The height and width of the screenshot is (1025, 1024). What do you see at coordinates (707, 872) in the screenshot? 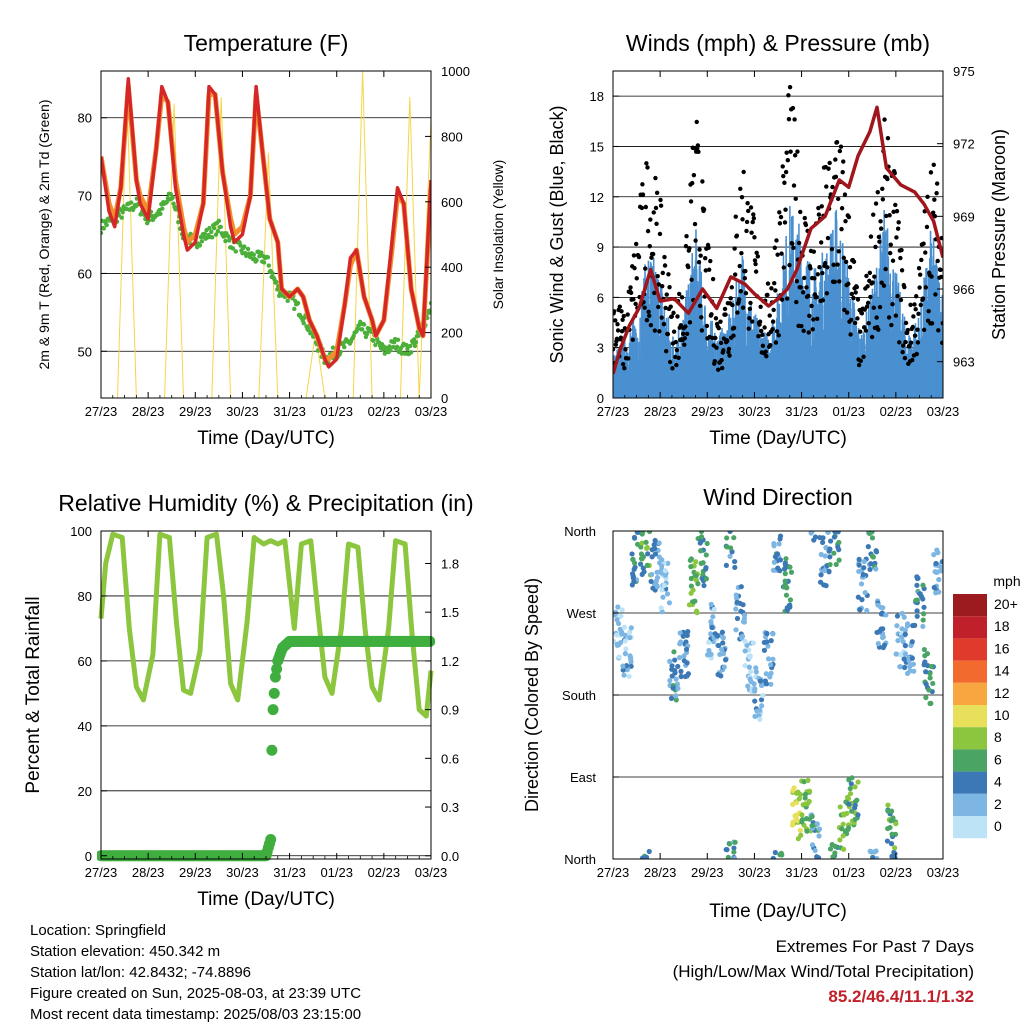
I see `x-tick-label: 29/23` at bounding box center [707, 872].